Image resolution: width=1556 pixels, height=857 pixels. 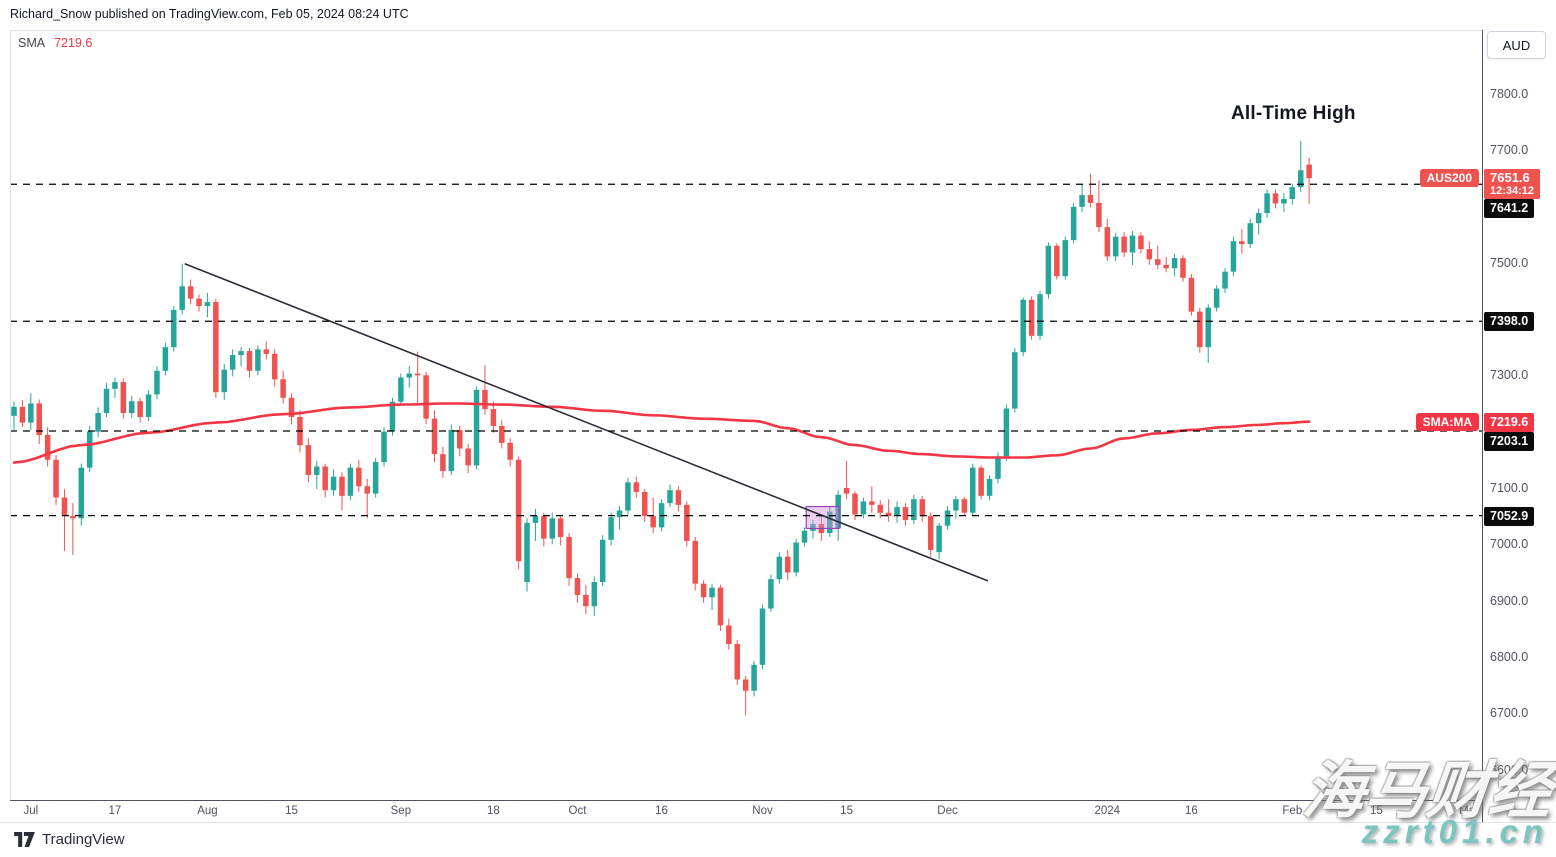 What do you see at coordinates (1447, 421) in the screenshot?
I see `sma-flag: SMA:MA` at bounding box center [1447, 421].